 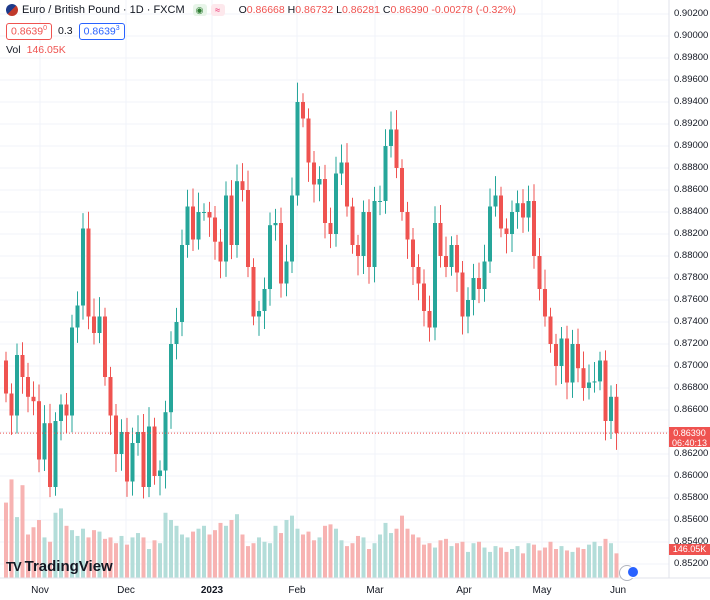 I want to click on price-tick-label: 0.85800, so click(x=691, y=497).